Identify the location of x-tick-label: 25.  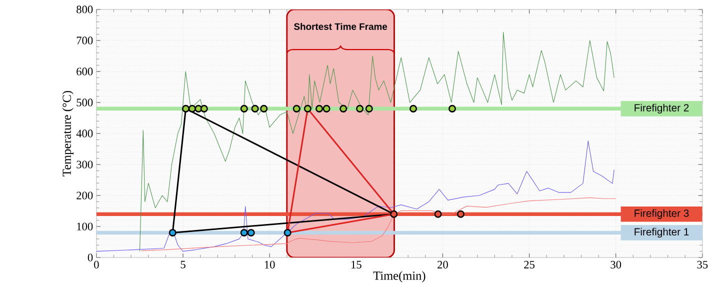
(529, 264).